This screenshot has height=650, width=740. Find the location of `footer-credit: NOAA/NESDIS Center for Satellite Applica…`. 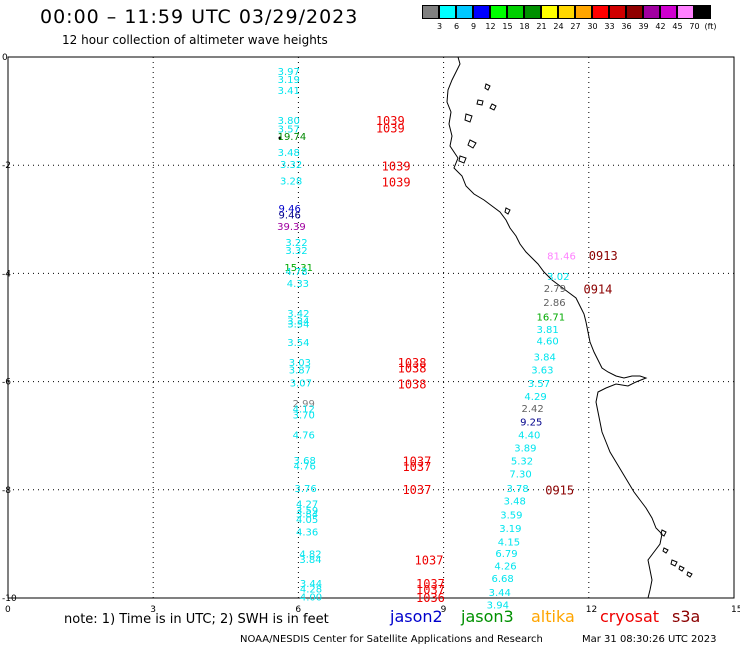

footer-credit: NOAA/NESDIS Center for Satellite Applica… is located at coordinates (391, 639).